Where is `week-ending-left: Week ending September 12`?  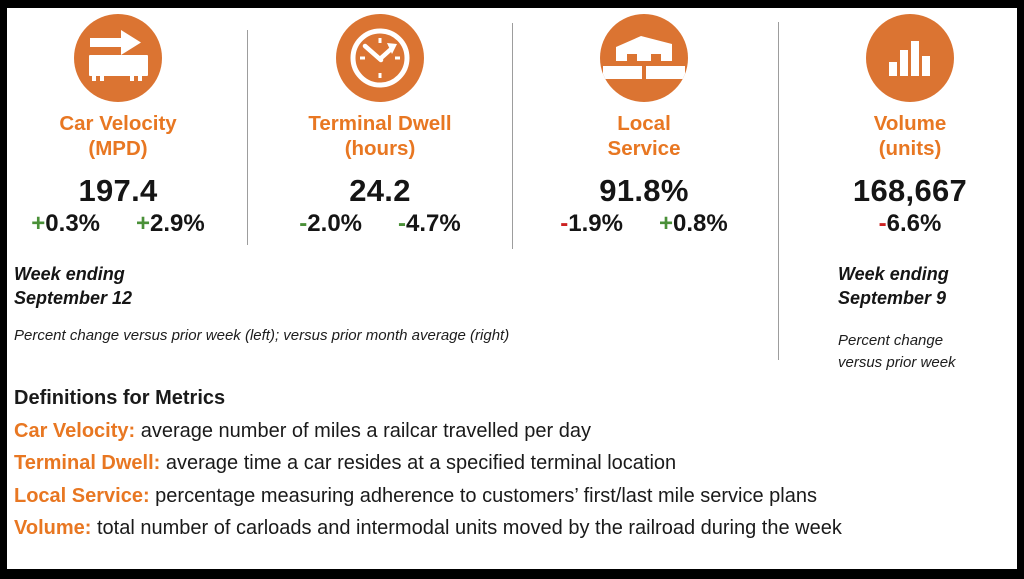
week-ending-left: Week ending September 12 is located at coordinates (73, 286).